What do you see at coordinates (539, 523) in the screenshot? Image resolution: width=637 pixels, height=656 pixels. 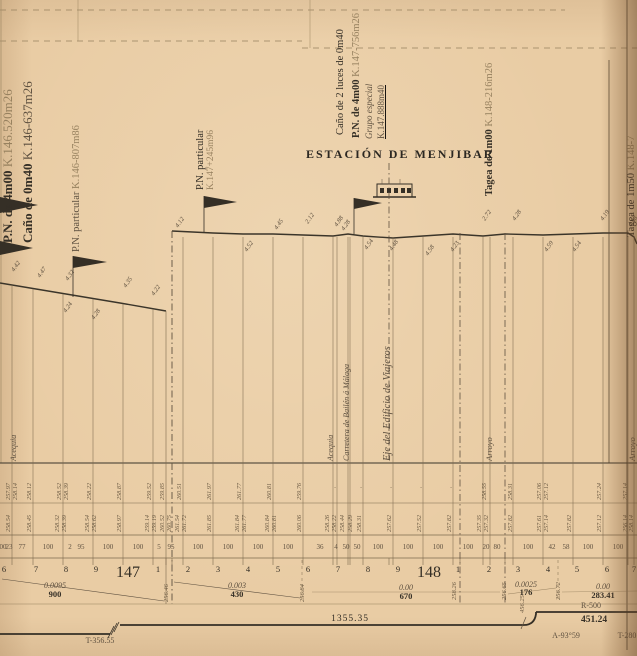 I see `elevation-lower-value: 257.61` at bounding box center [539, 523].